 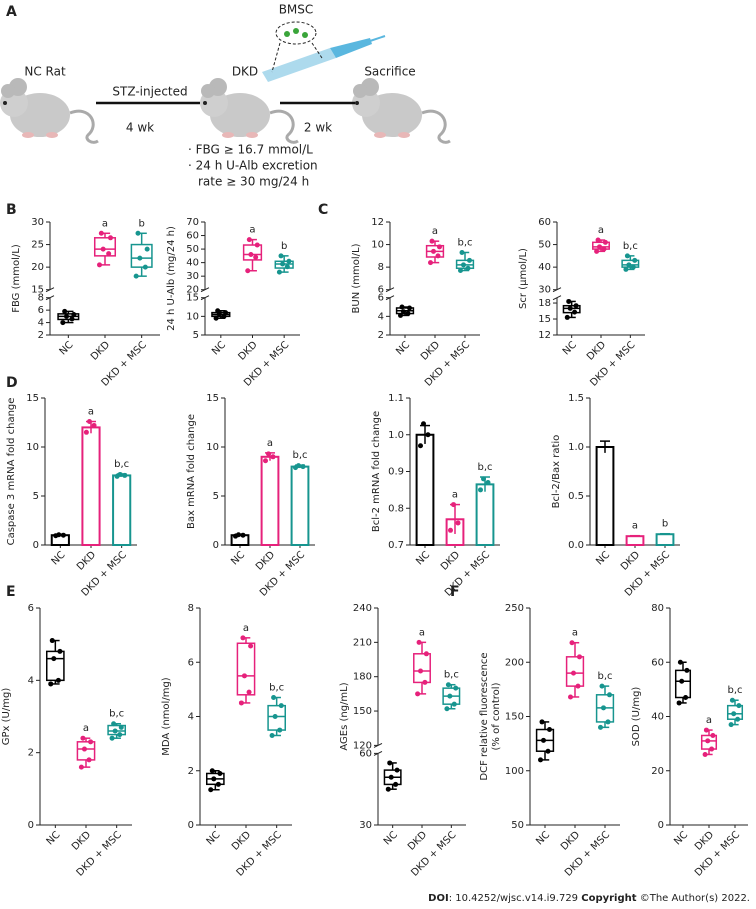 What do you see at coordinates (324, 51) in the screenshot?
I see `syringe` at bounding box center [324, 51].